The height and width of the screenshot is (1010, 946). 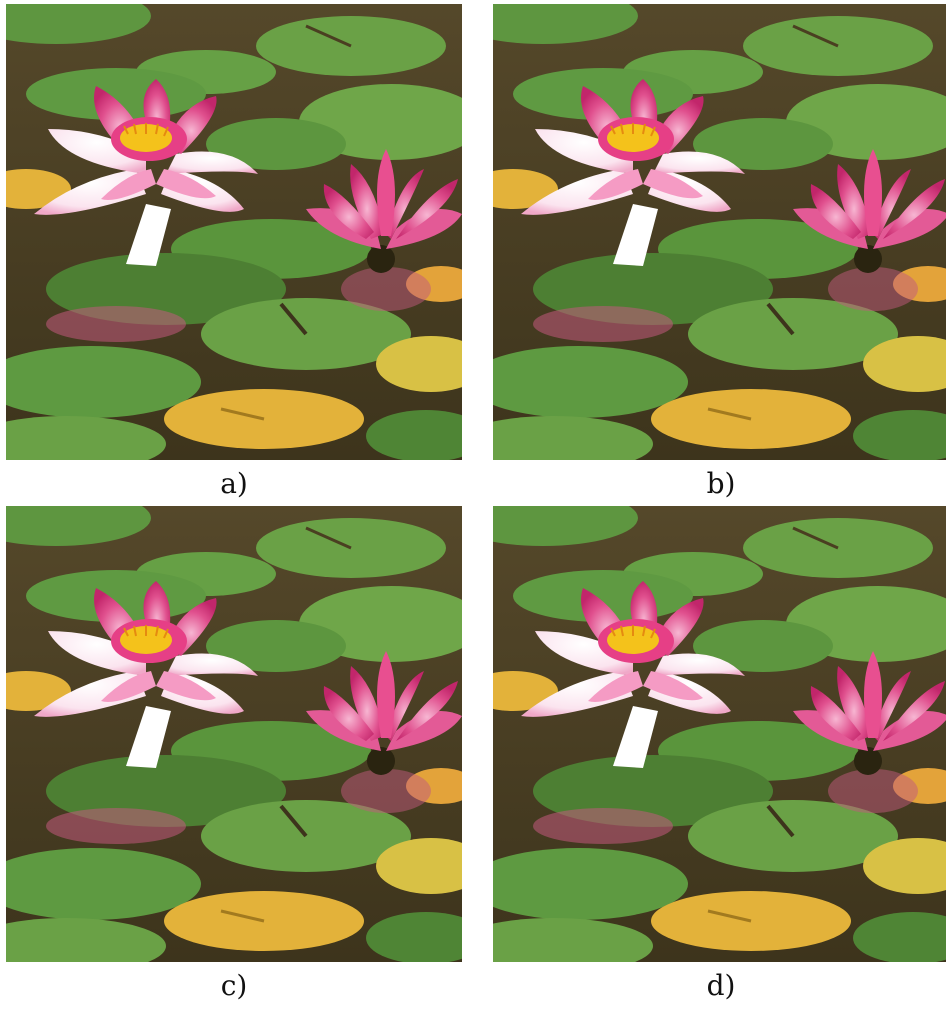 What do you see at coordinates (721, 483) in the screenshot?
I see `caption-b: b)` at bounding box center [721, 483].